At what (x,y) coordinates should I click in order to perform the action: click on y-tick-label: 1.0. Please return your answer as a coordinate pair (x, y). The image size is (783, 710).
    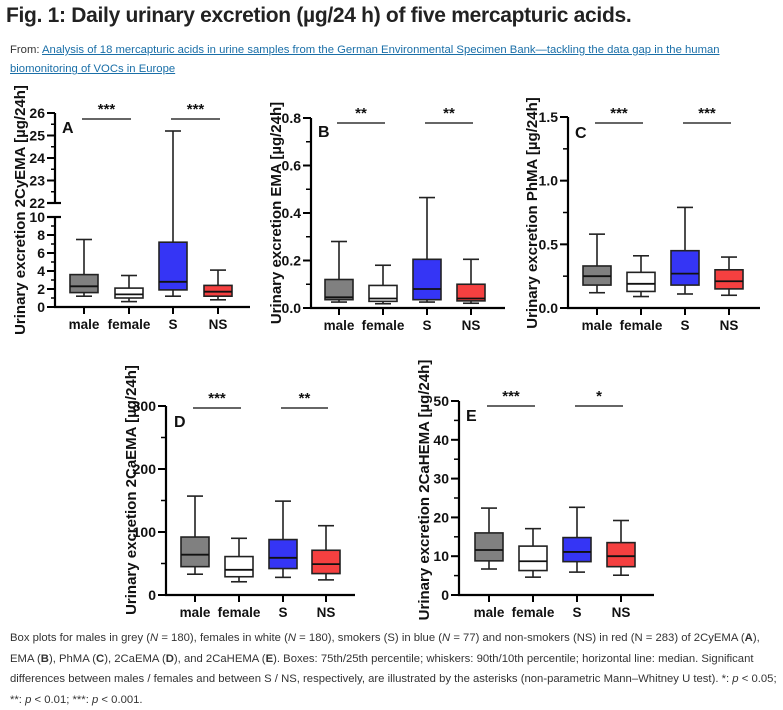
    Looking at the image, I should click on (549, 181).